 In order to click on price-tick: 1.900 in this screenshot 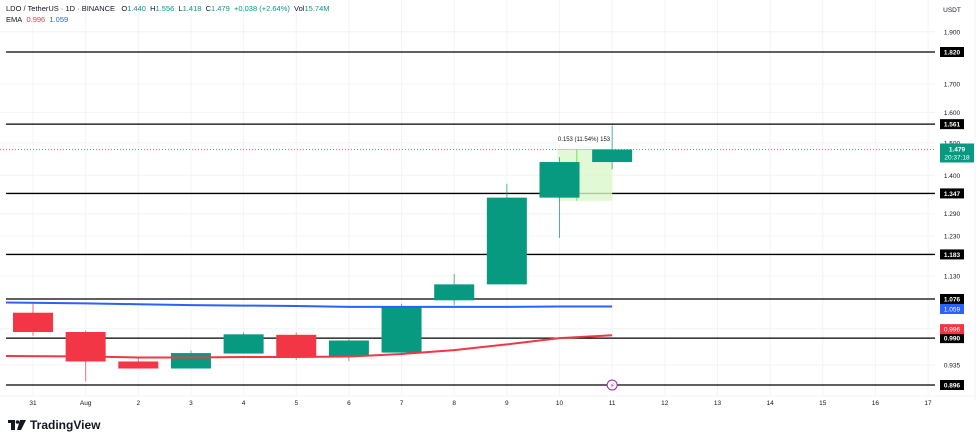, I will do `click(952, 32)`.